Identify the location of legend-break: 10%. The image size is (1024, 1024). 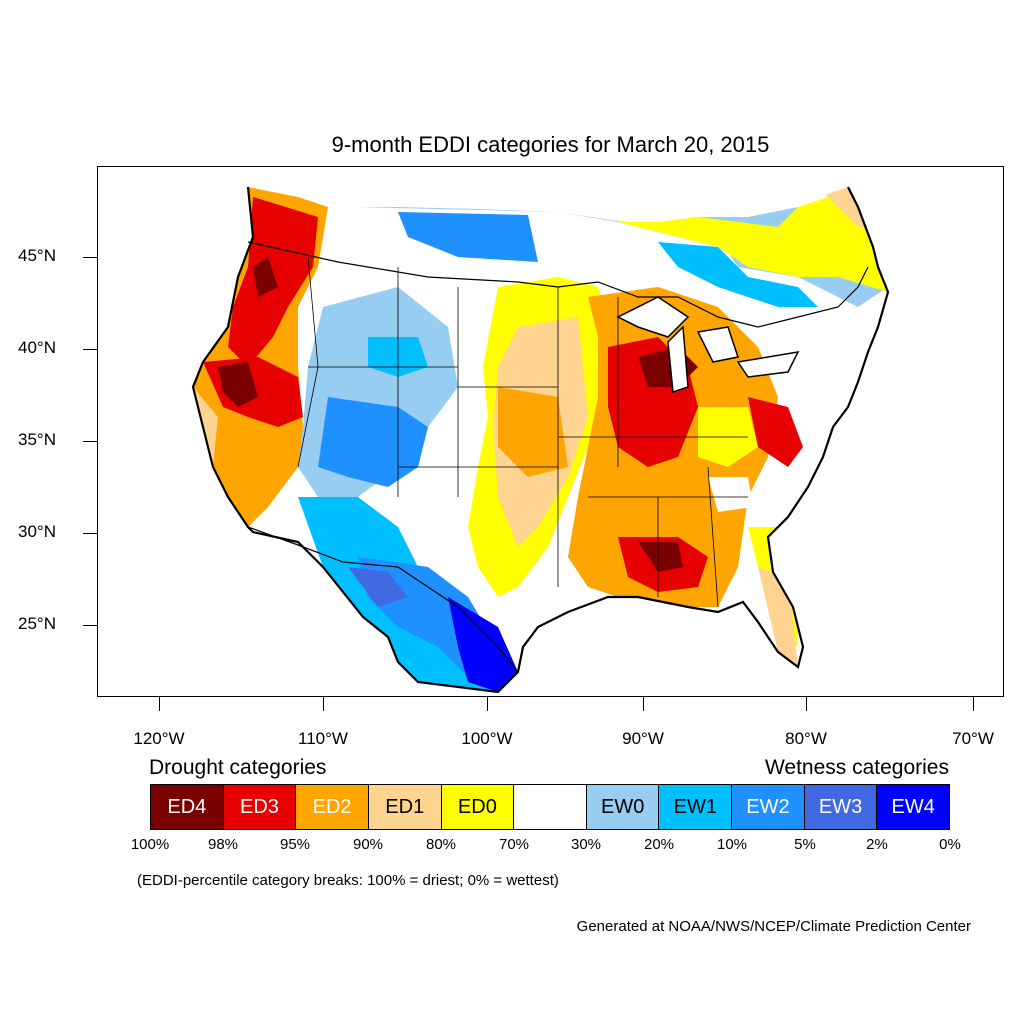
(732, 844).